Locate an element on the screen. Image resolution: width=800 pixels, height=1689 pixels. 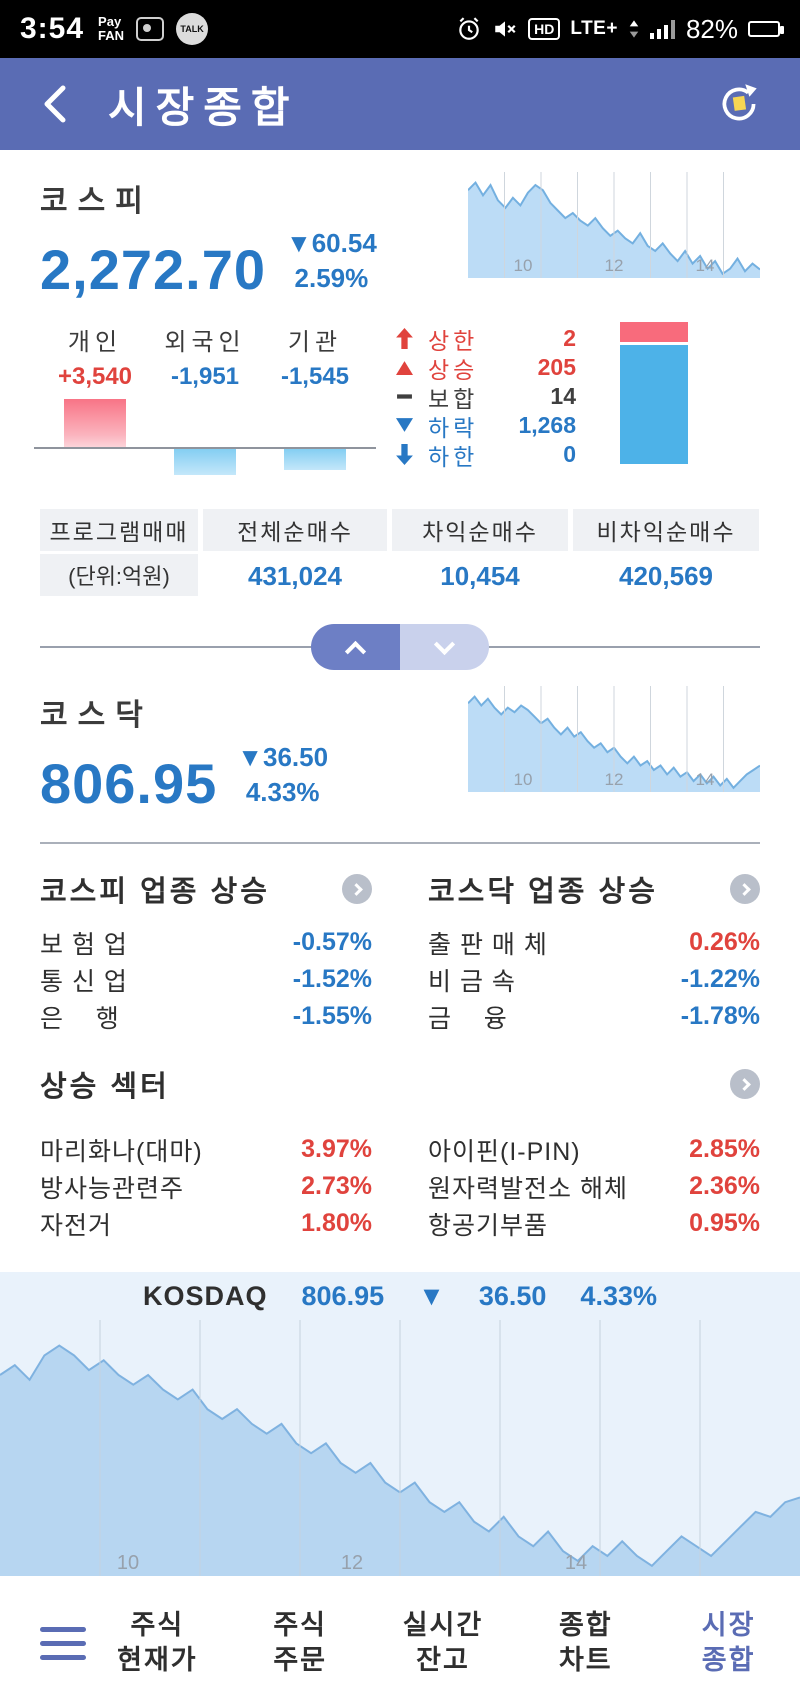
expand-down-button is located at coordinates (444, 647).